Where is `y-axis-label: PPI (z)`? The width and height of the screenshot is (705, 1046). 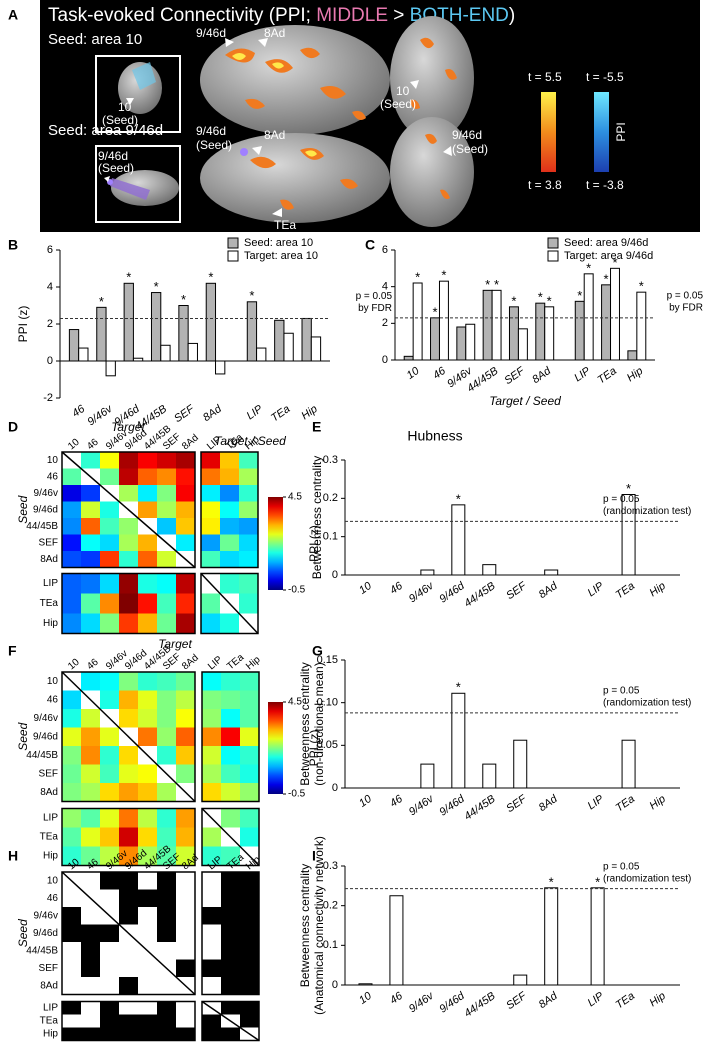
y-axis-label: PPI (z) is located at coordinates (23, 324).